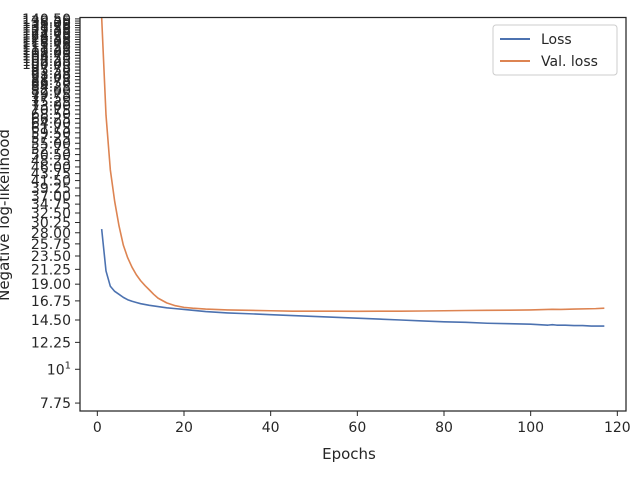 The image size is (640, 480). Describe the element at coordinates (51, 156) in the screenshot. I see `y-tick-label: 50.50` at that location.